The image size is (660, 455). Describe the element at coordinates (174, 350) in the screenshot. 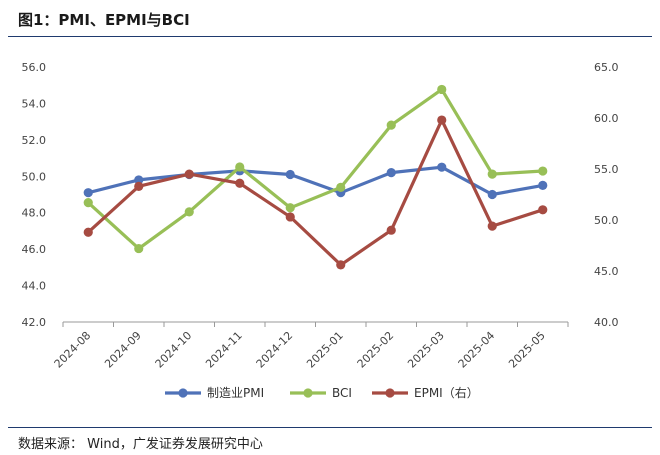

I see `x-axis-tick-label: 2024-10` at that location.